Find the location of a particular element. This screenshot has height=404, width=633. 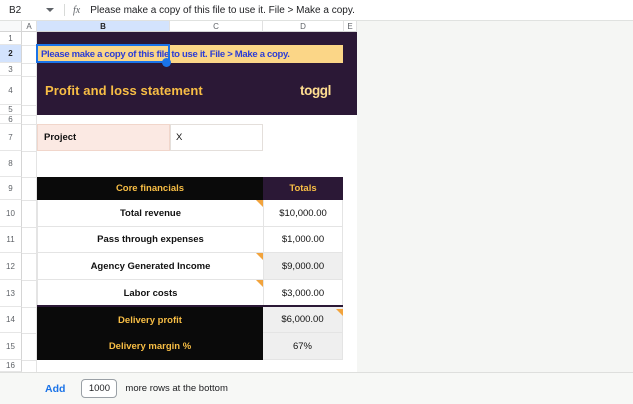

row-header-12: 12 is located at coordinates (11, 266).